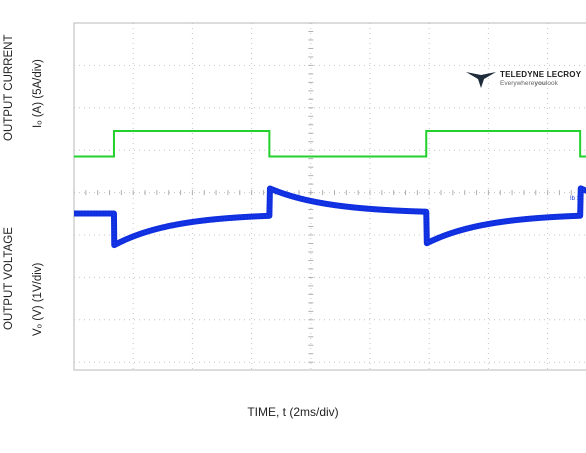  I want to click on y-label-voltage-title: OUTPUT VOLTAGE, so click(9, 278).